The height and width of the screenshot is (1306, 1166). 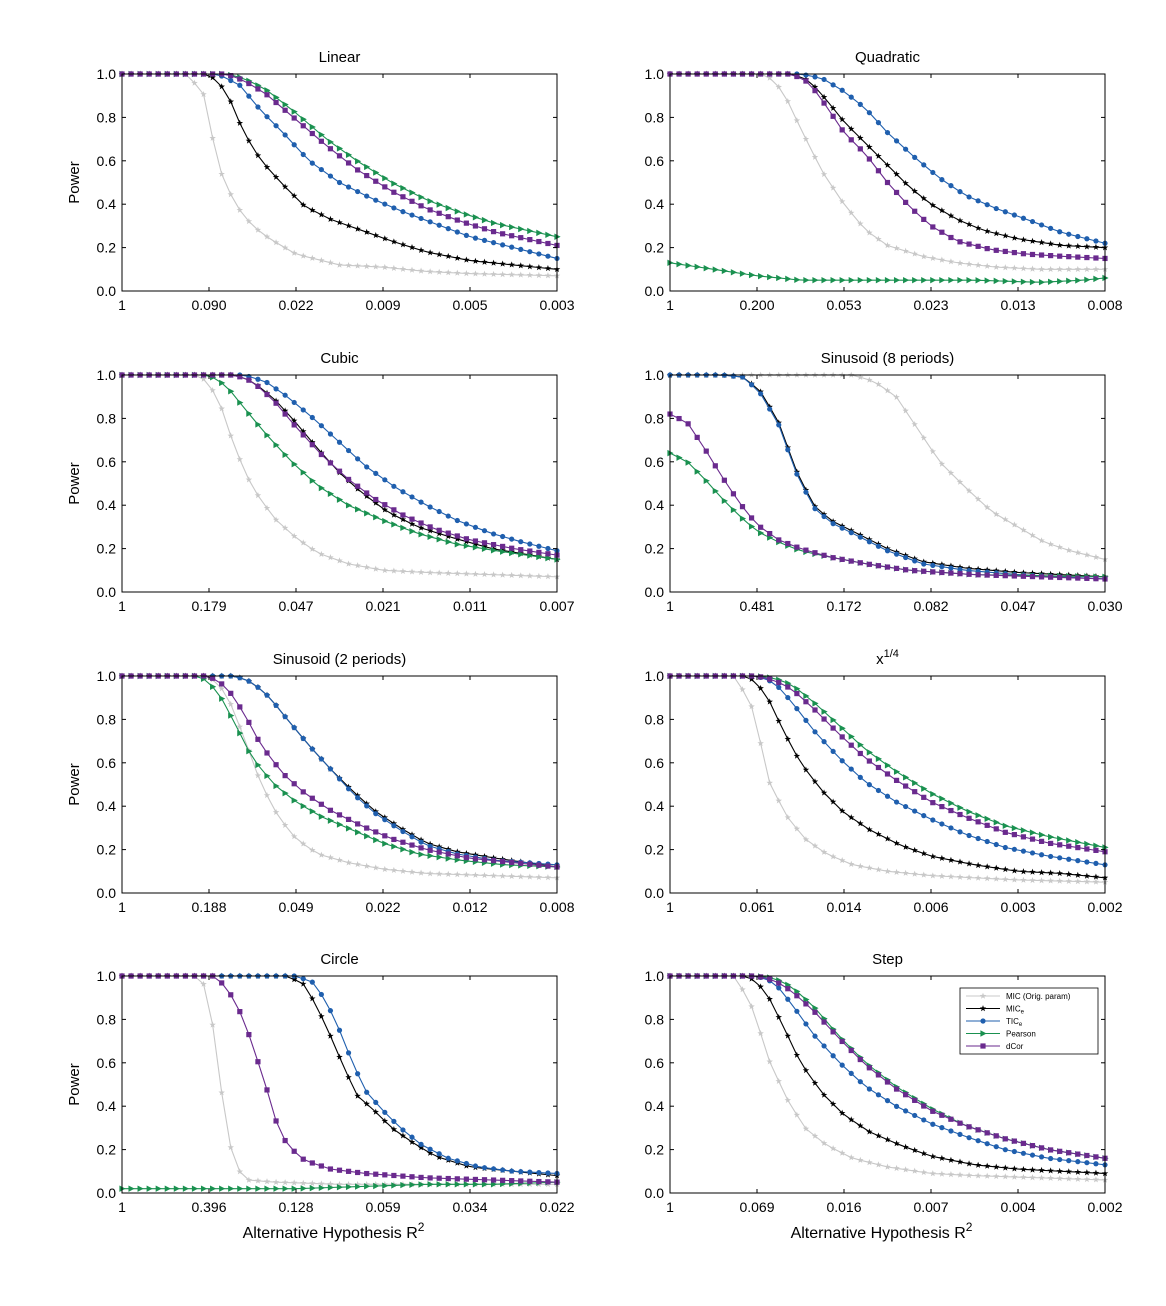 What do you see at coordinates (340, 771) in the screenshot?
I see `series-pearson` at bounding box center [340, 771].